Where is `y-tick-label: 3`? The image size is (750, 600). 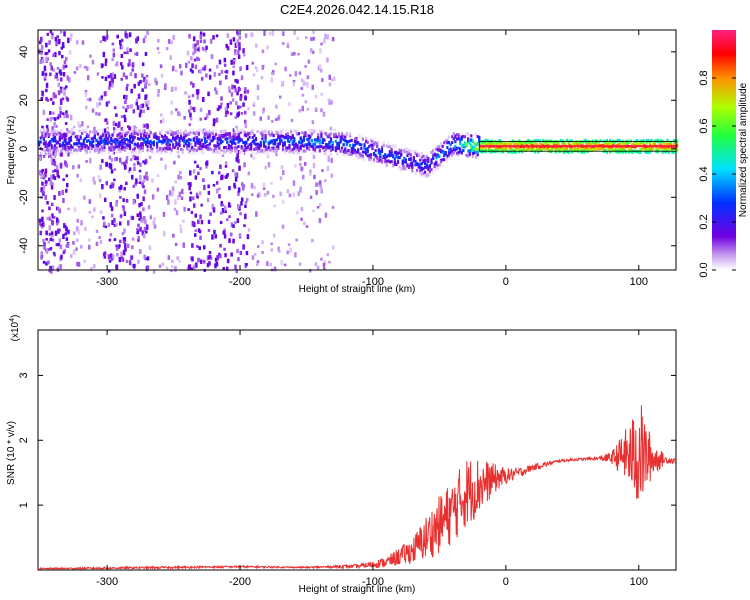 y-tick-label: 3 is located at coordinates (24, 375).